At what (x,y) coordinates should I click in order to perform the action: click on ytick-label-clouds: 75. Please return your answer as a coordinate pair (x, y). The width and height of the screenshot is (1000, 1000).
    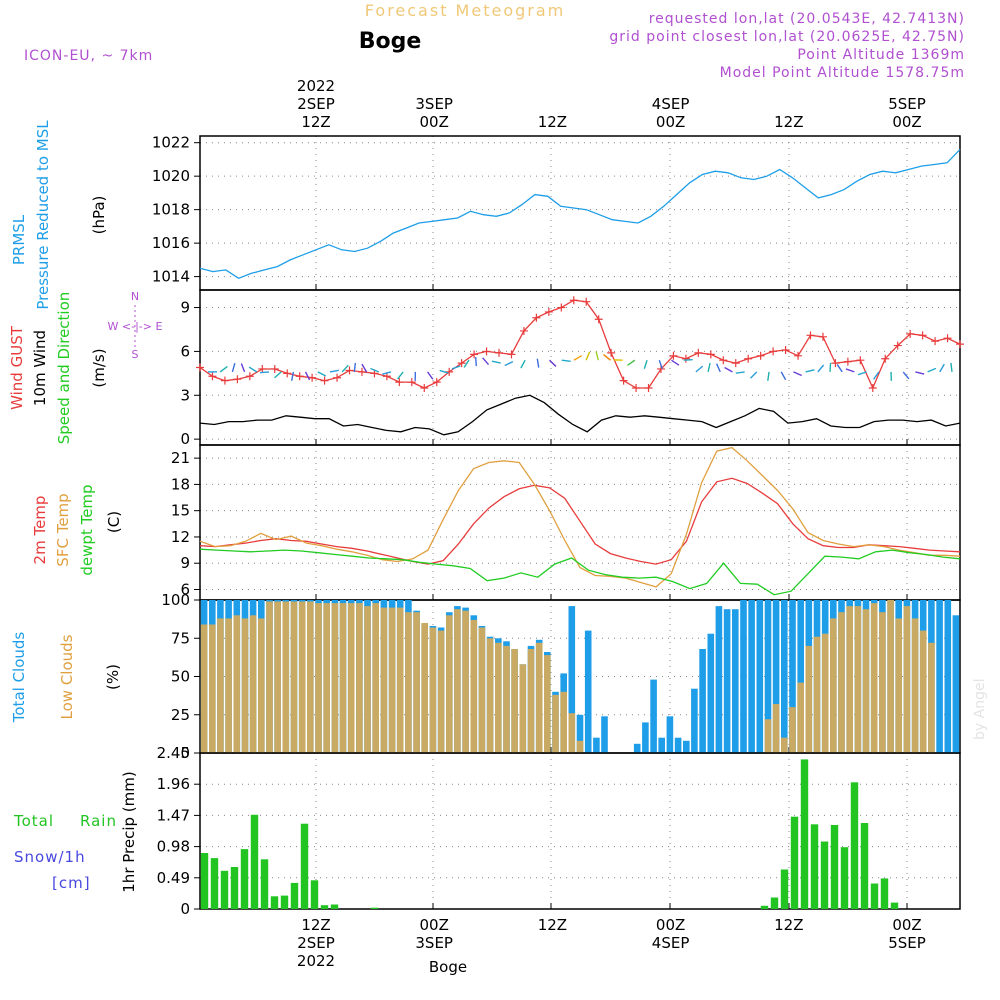
    Looking at the image, I should click on (180, 638).